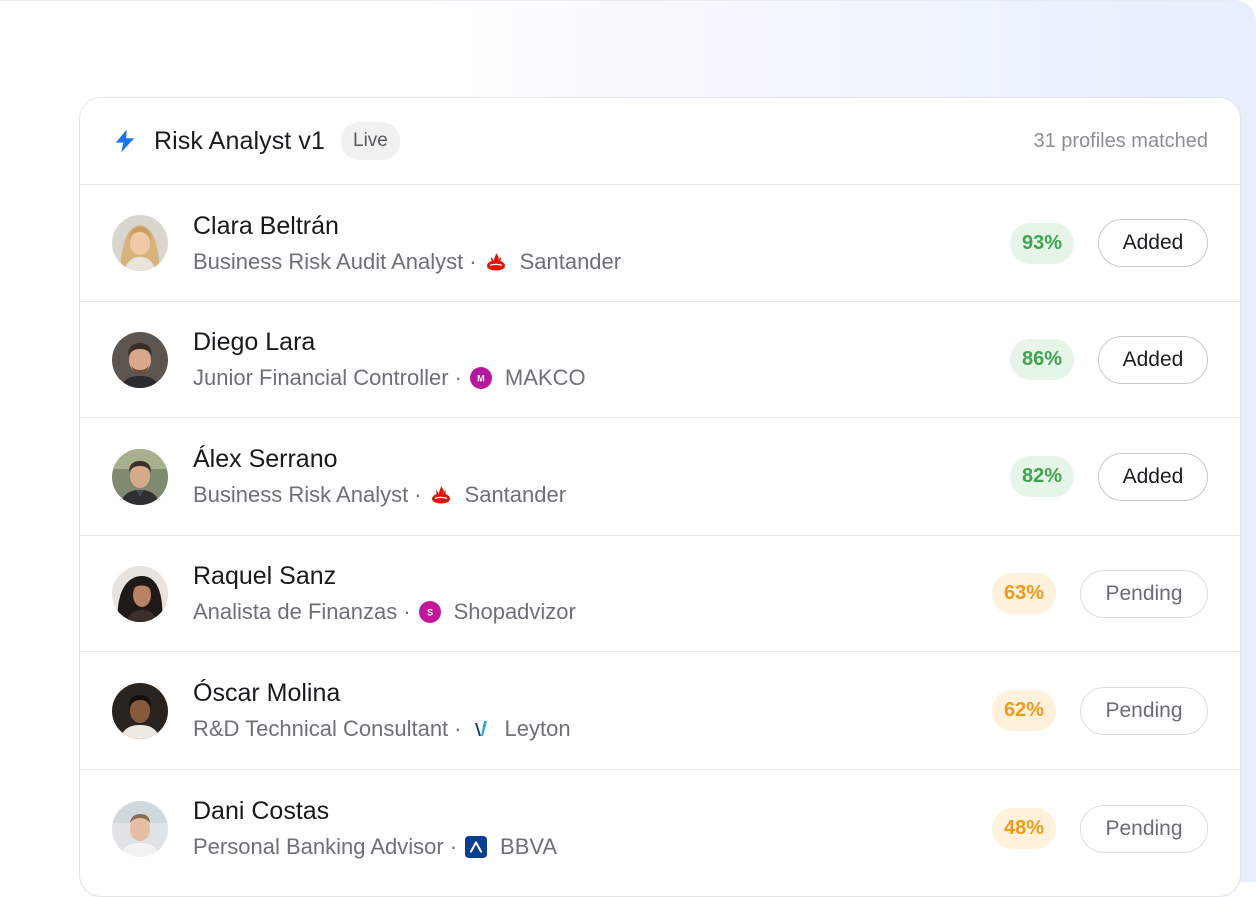 The height and width of the screenshot is (897, 1256). I want to click on svg-text: M, so click(481, 379).